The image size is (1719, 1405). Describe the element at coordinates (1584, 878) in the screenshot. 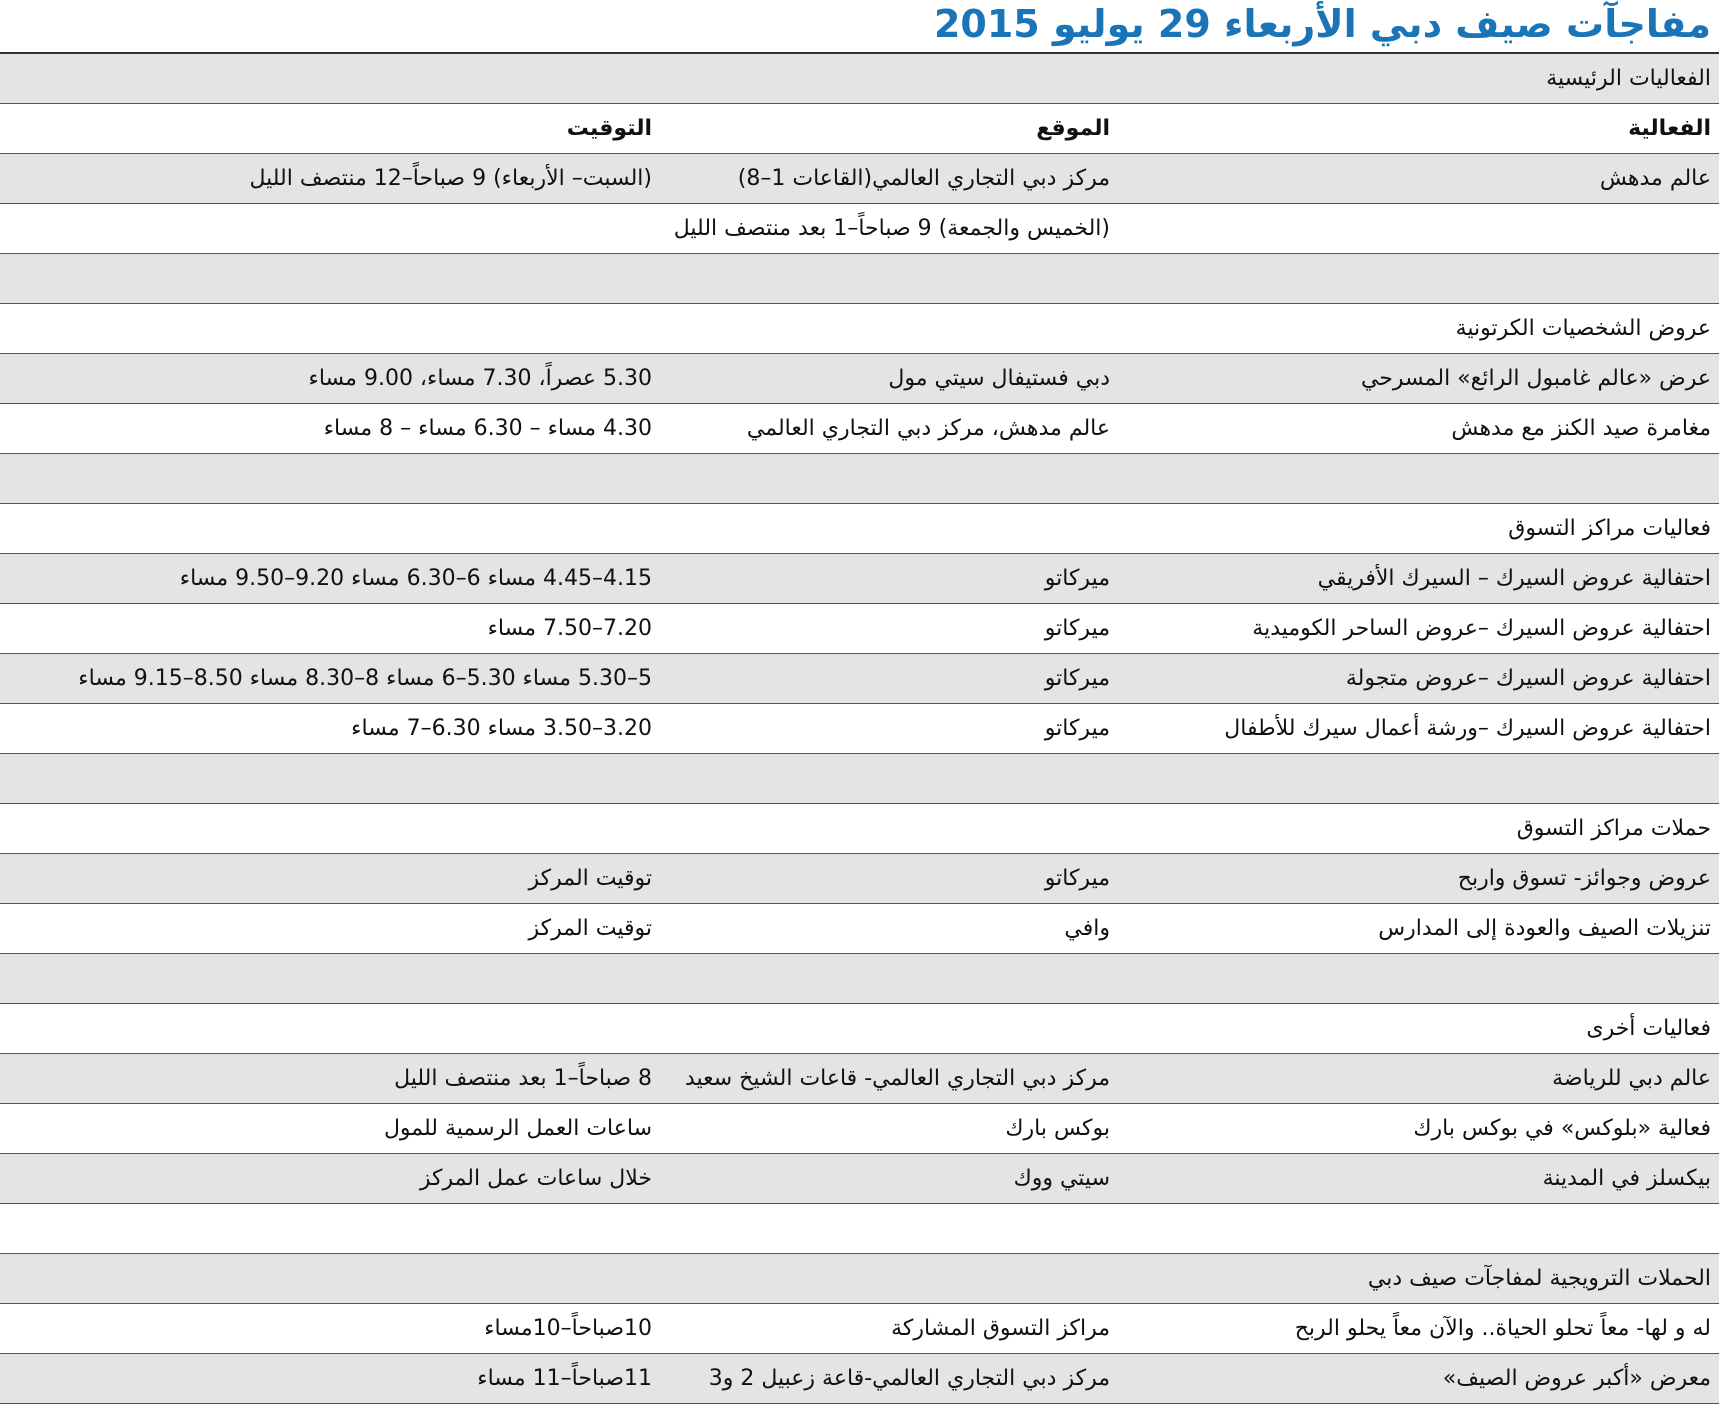

I see `activity: عروض وجوائز- تسوق واربح` at that location.